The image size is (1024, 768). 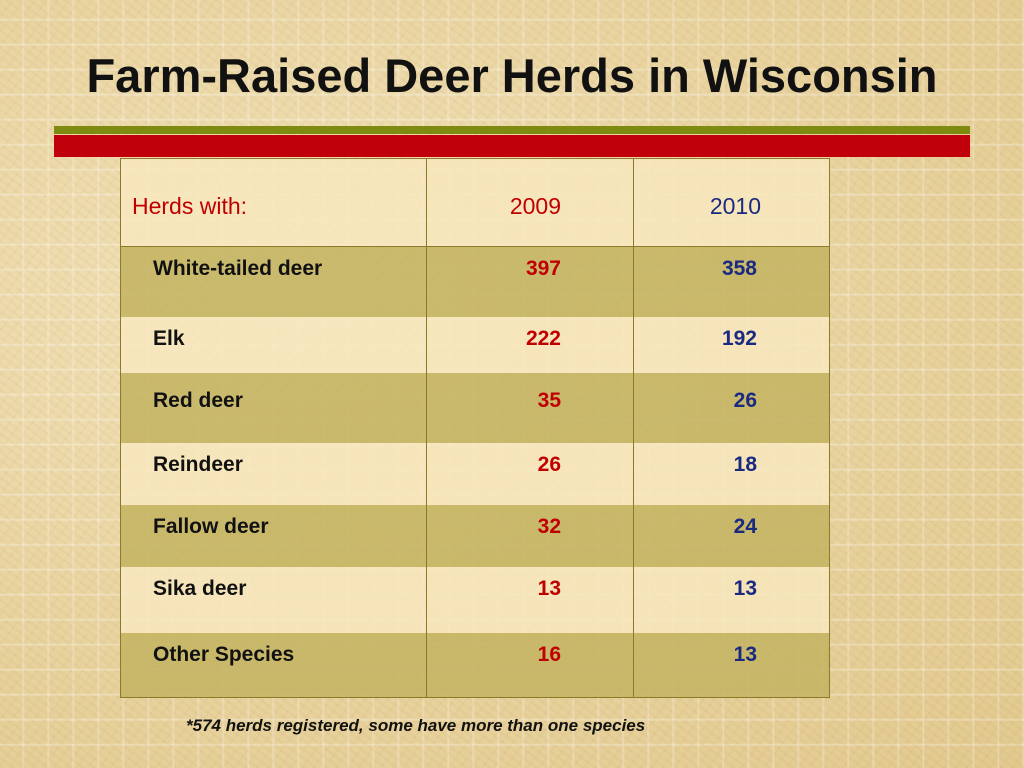 What do you see at coordinates (475, 665) in the screenshot?
I see `table-row: Other Species 16 13` at bounding box center [475, 665].